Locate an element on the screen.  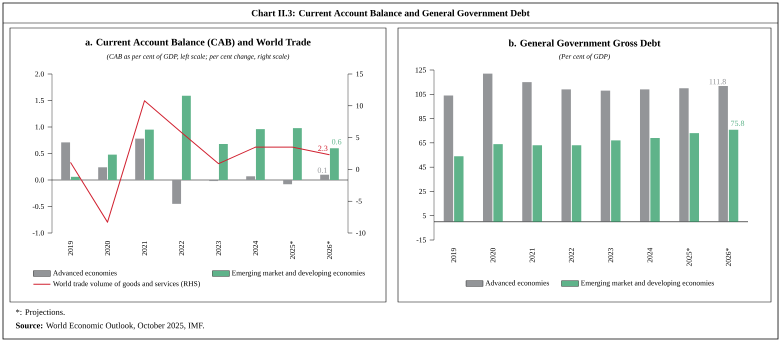
text: Source: World Economic Outlook, October 2025, IMF. is located at coordinates (110, 326).